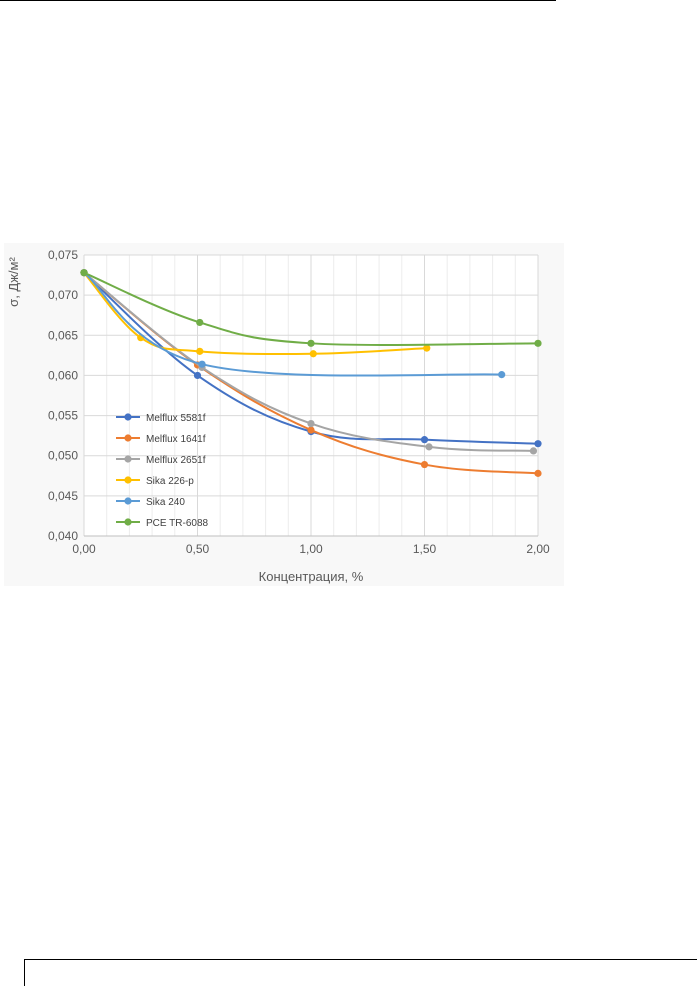  What do you see at coordinates (24, 972) in the screenshot?
I see `bottom-corner-mark` at bounding box center [24, 972].